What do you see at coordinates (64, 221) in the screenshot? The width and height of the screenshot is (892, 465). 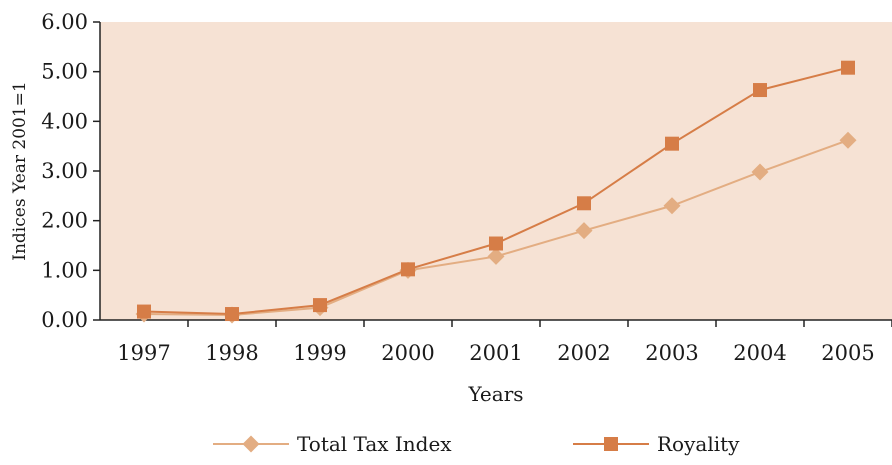 I see `y-tick-label: 2.00` at bounding box center [64, 221].